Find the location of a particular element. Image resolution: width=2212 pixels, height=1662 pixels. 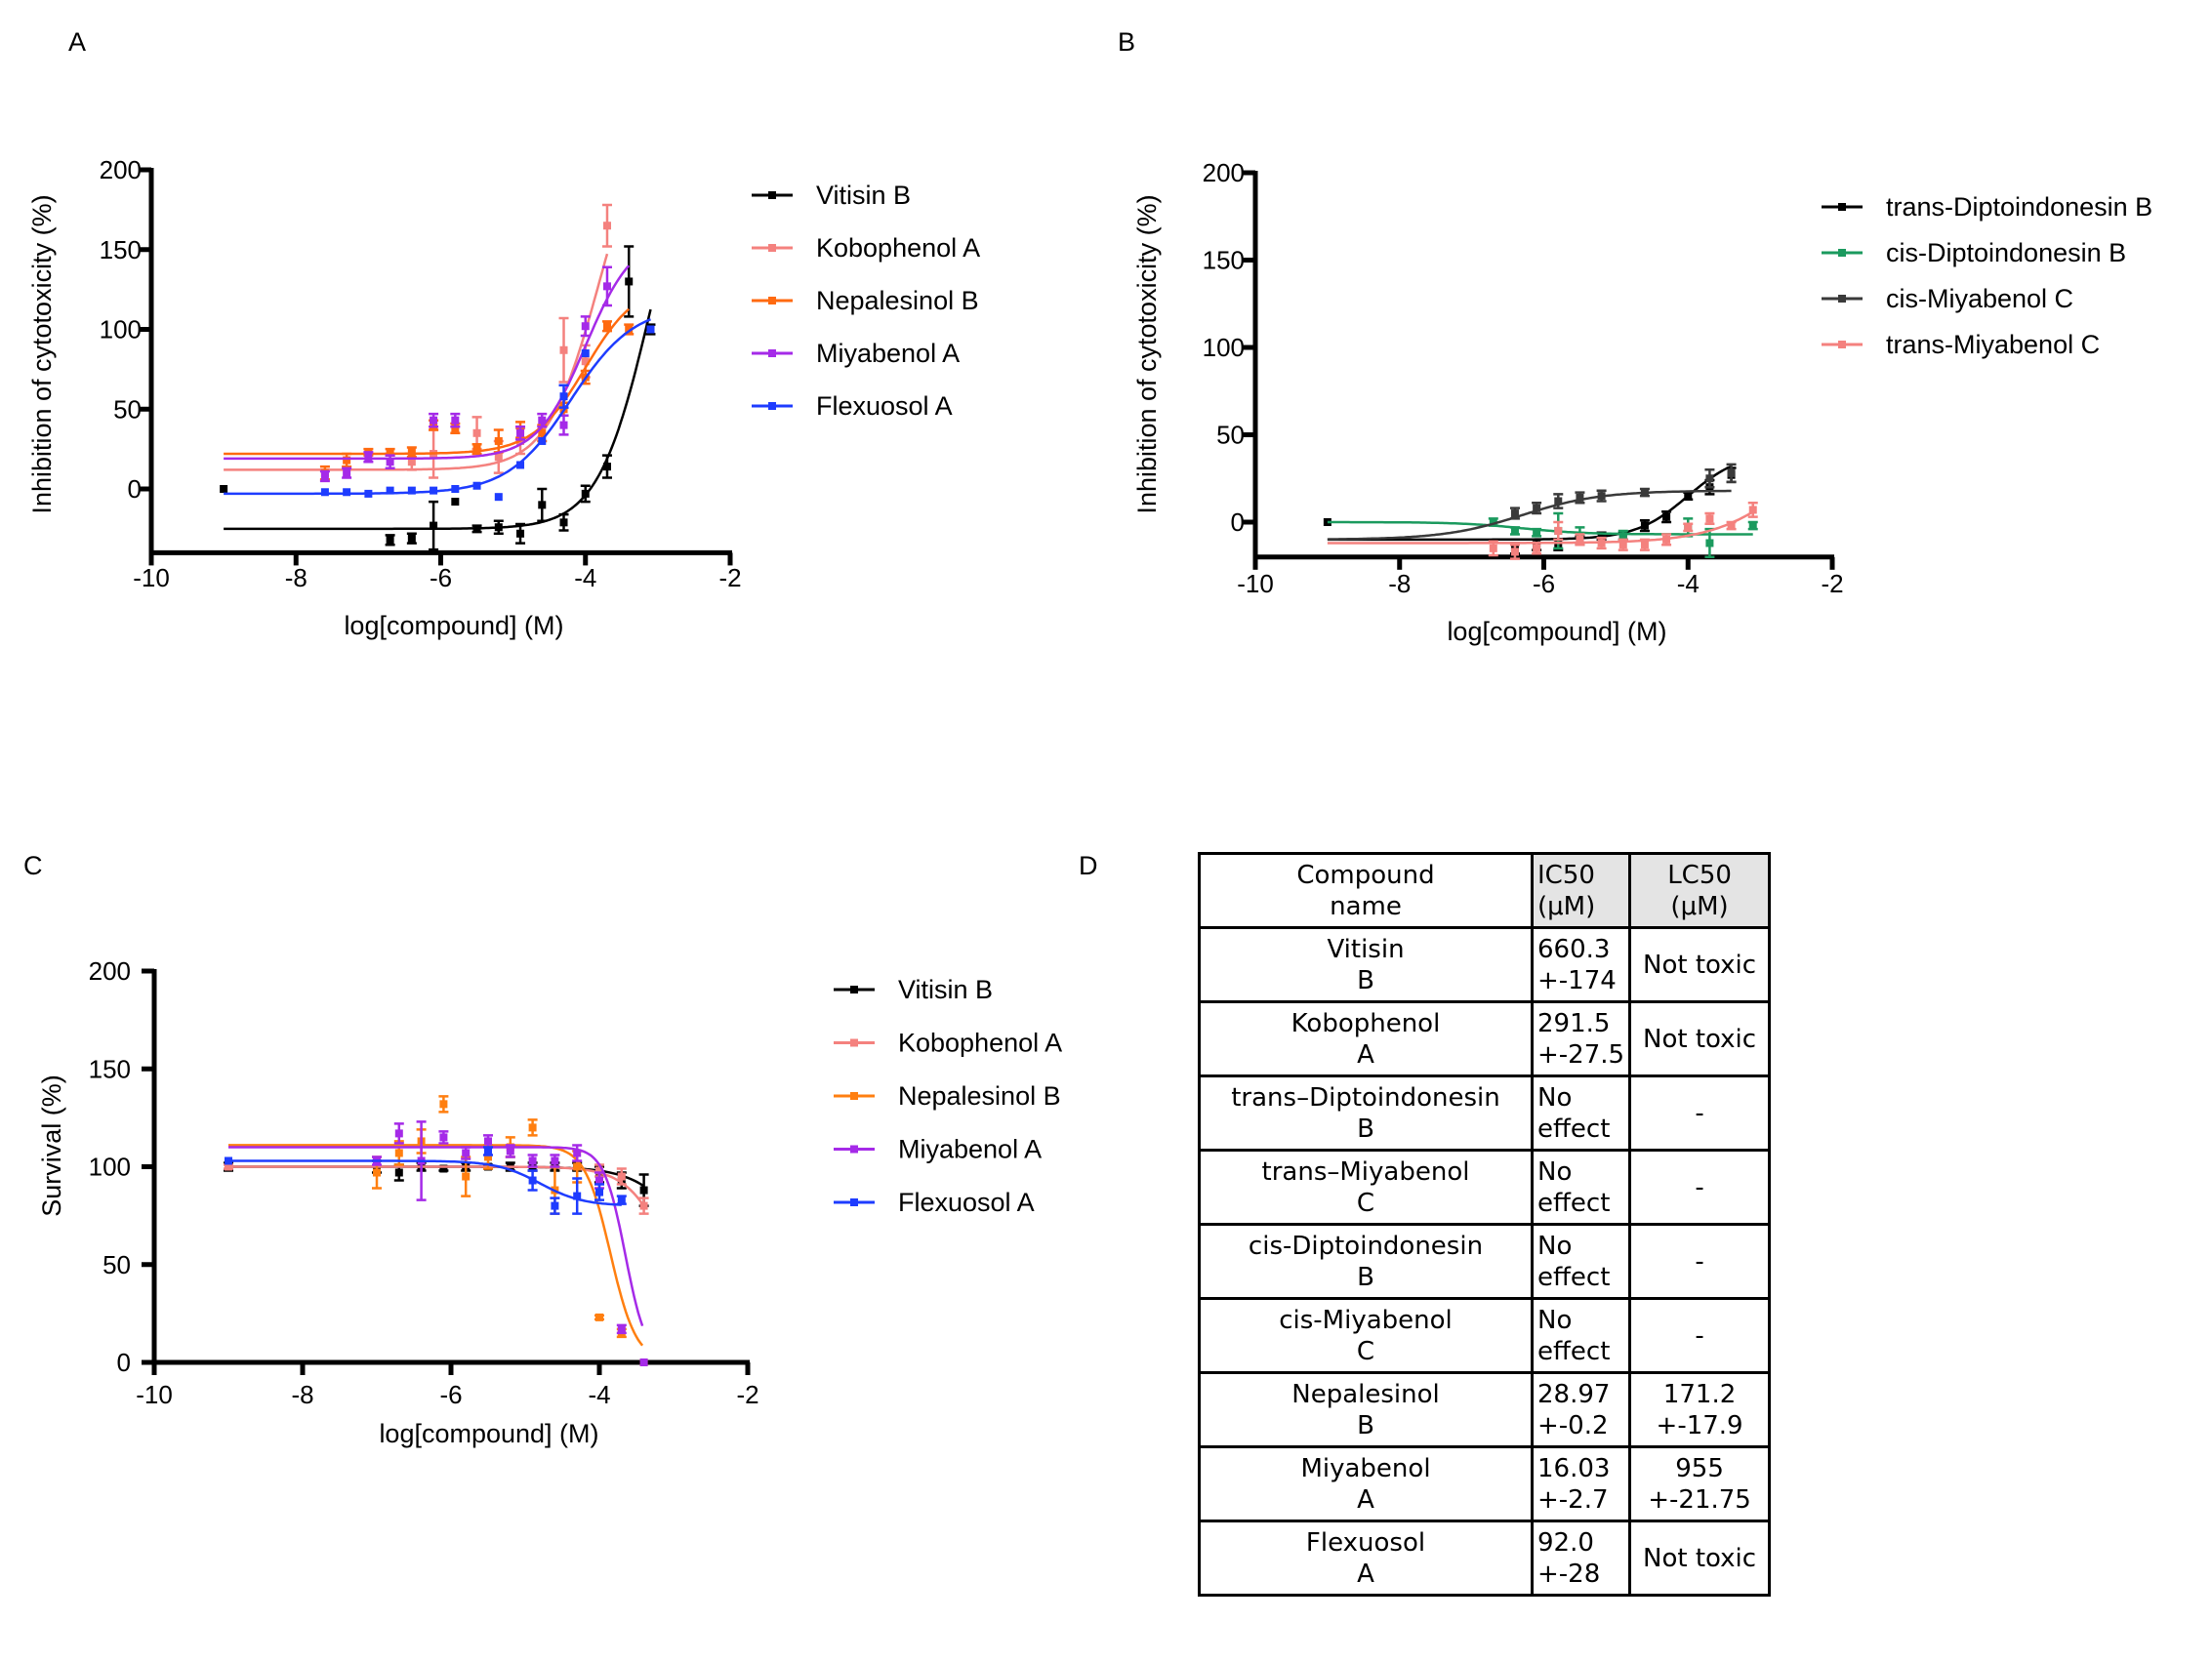

legend-label: Miyabenol A is located at coordinates (888, 353).